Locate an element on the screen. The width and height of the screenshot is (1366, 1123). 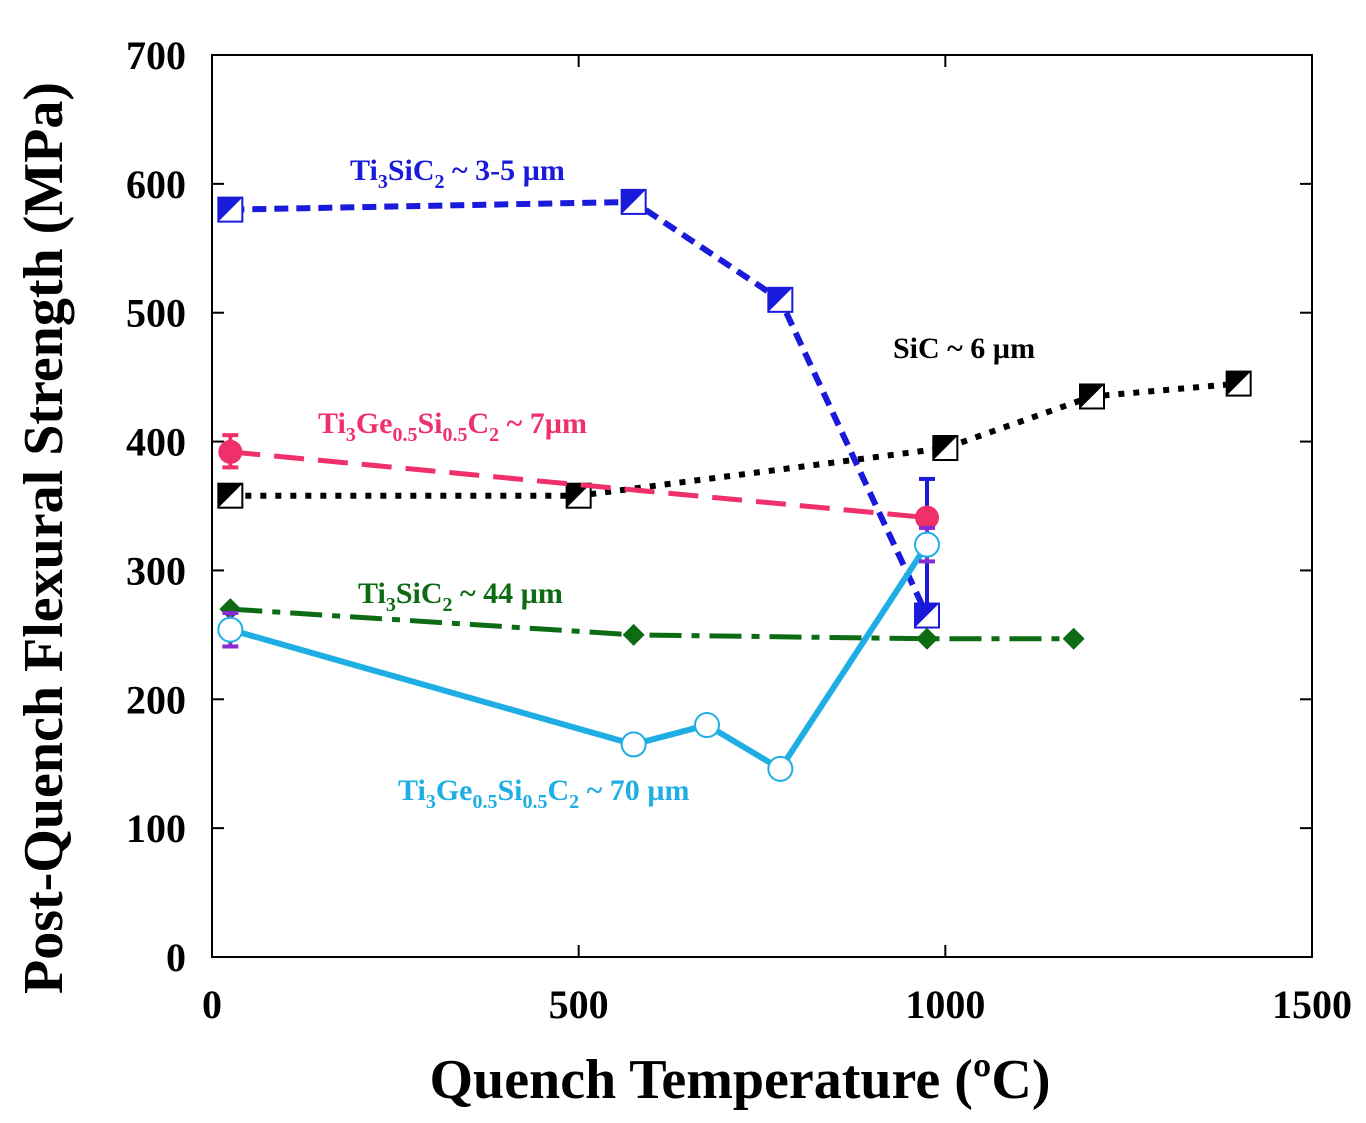
series-label: SiC ~ 6 µm is located at coordinates (964, 348).